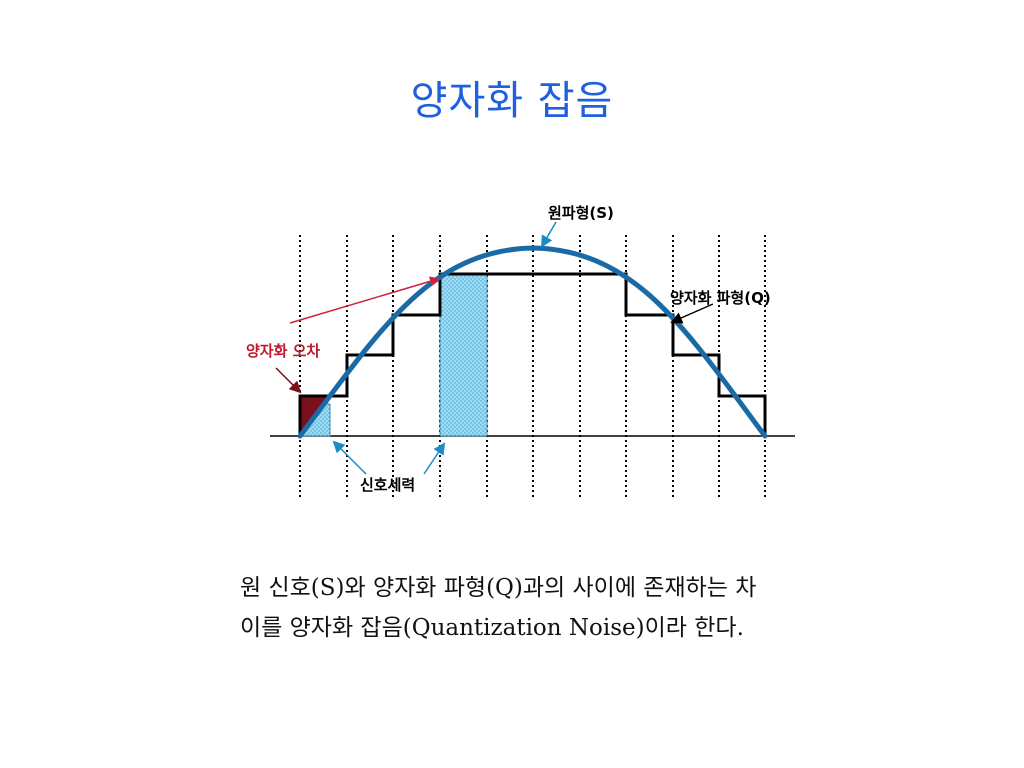 The width and height of the screenshot is (1024, 768). What do you see at coordinates (434, 458) in the screenshot?
I see `signal-power-arrow-right` at bounding box center [434, 458].